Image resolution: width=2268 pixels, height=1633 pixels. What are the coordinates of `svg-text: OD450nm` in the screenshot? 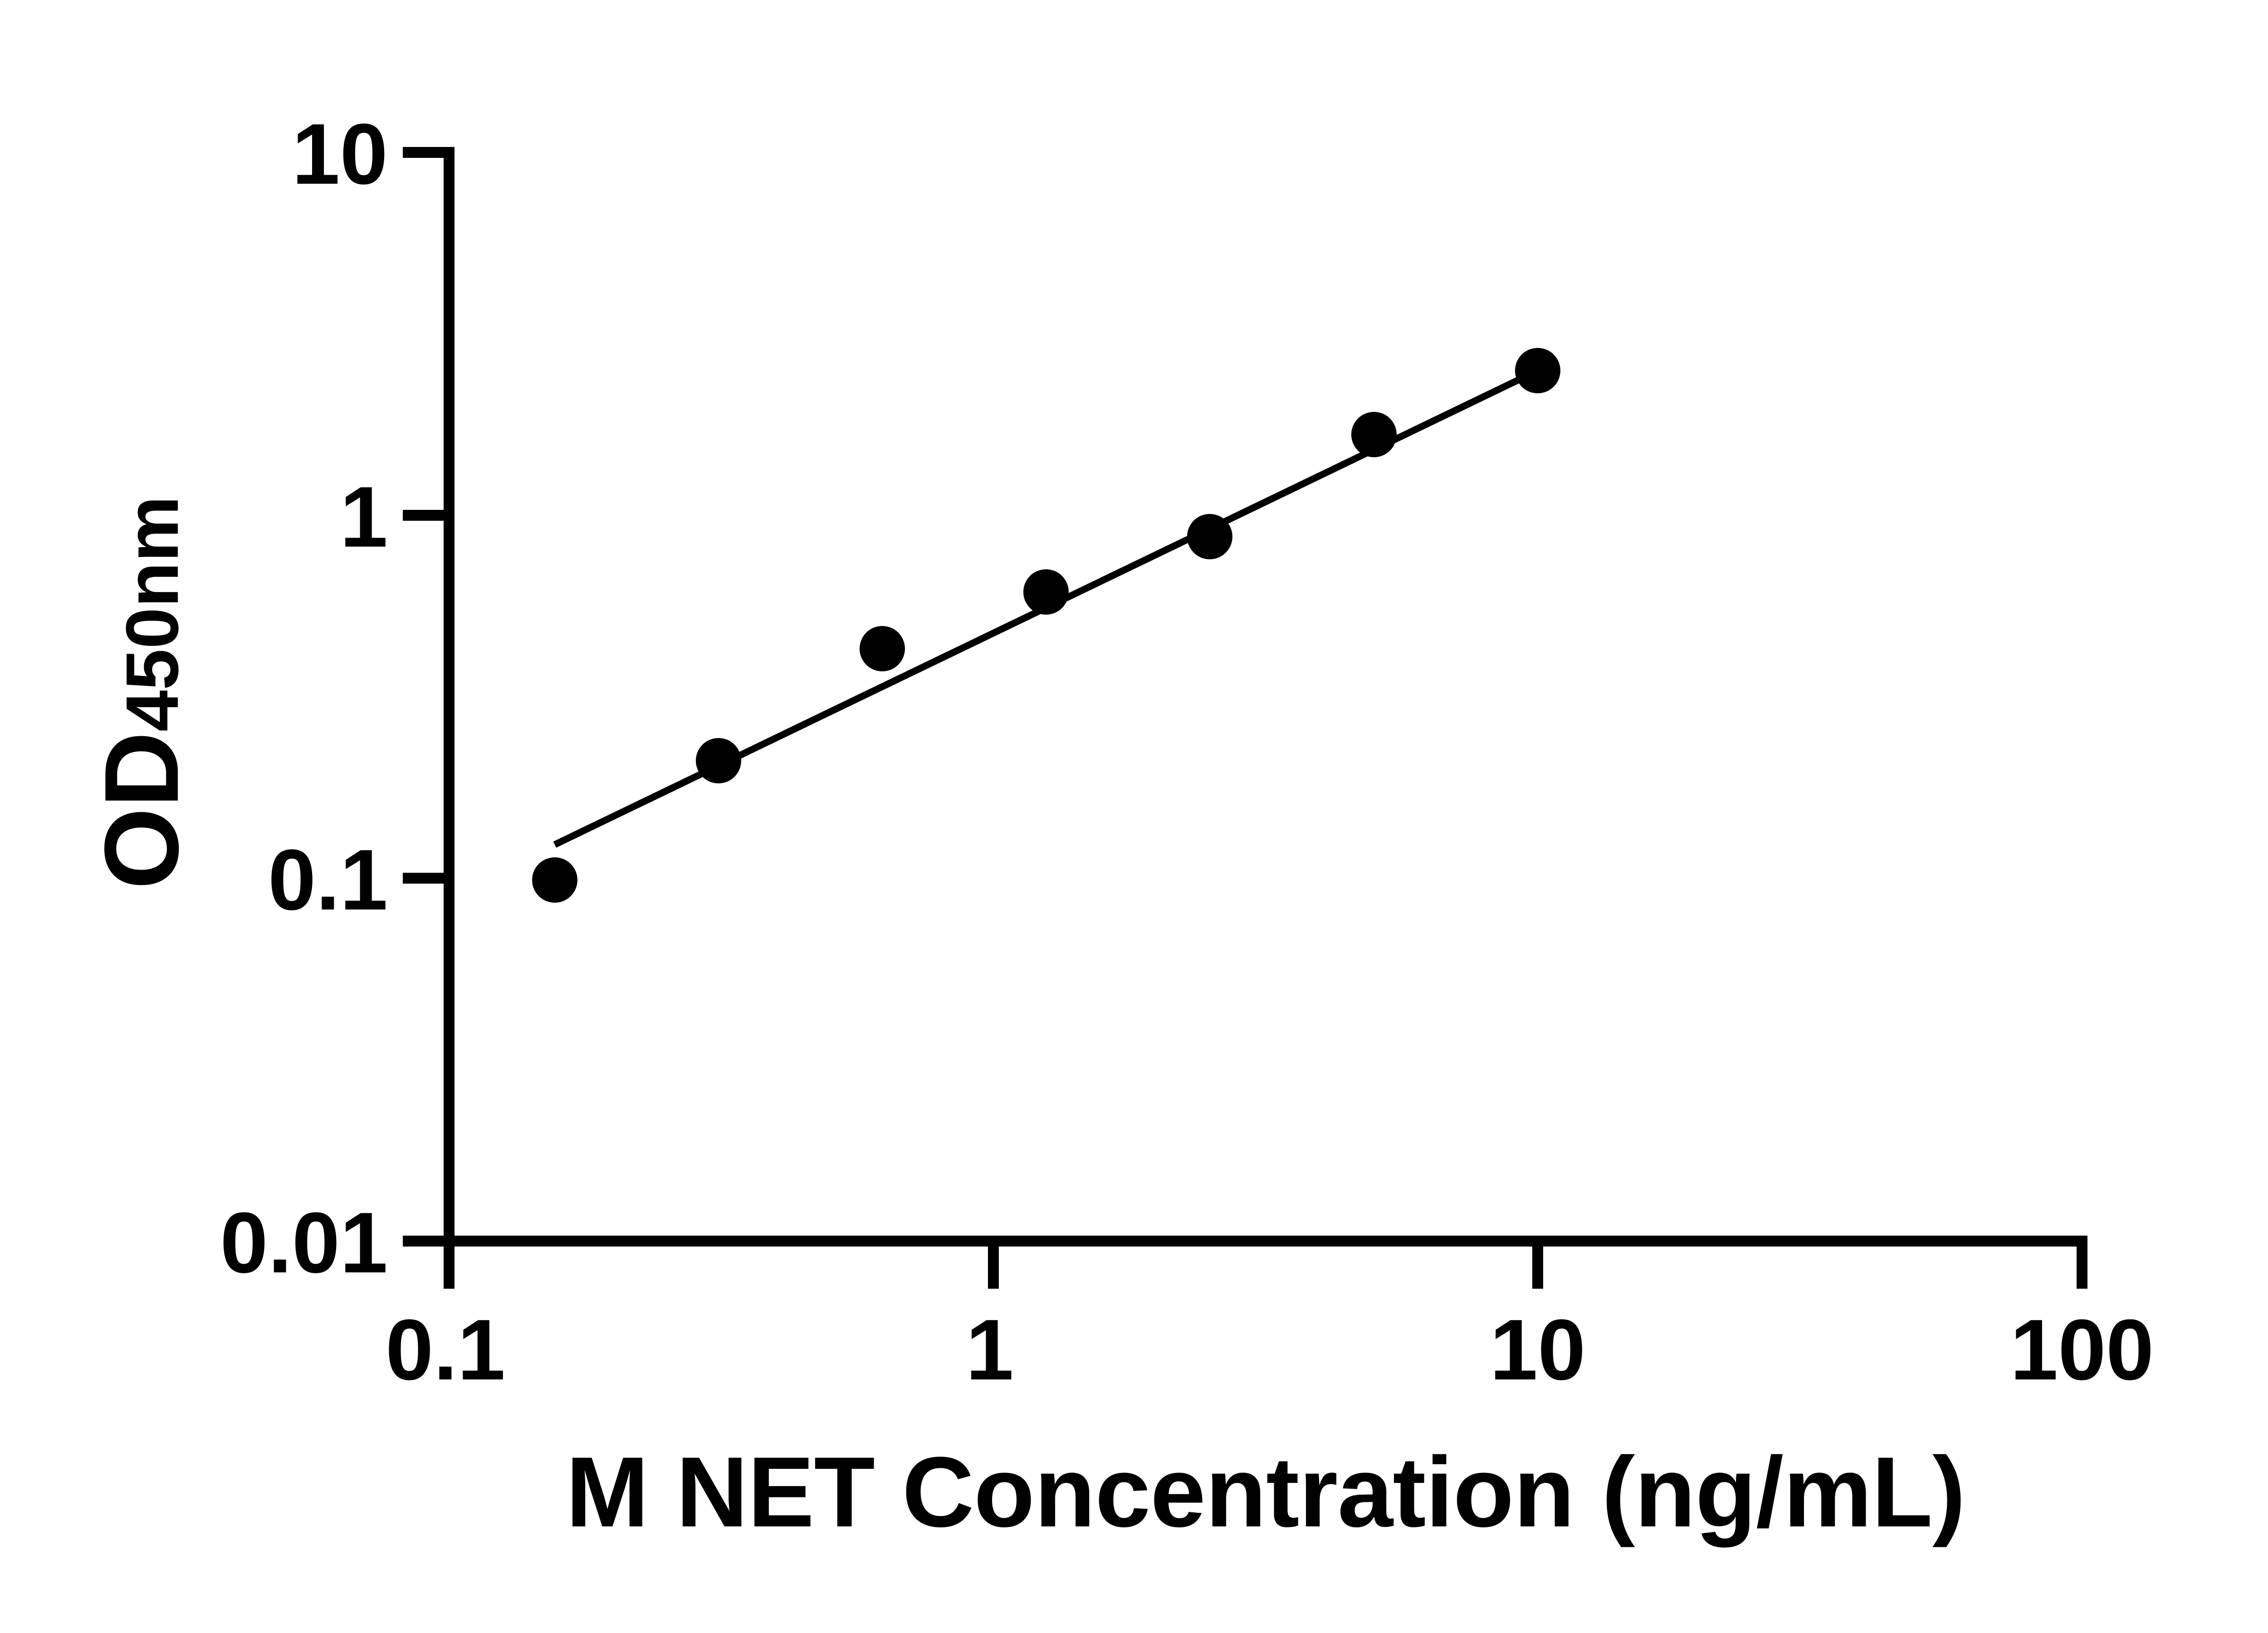 It's located at (141, 693).